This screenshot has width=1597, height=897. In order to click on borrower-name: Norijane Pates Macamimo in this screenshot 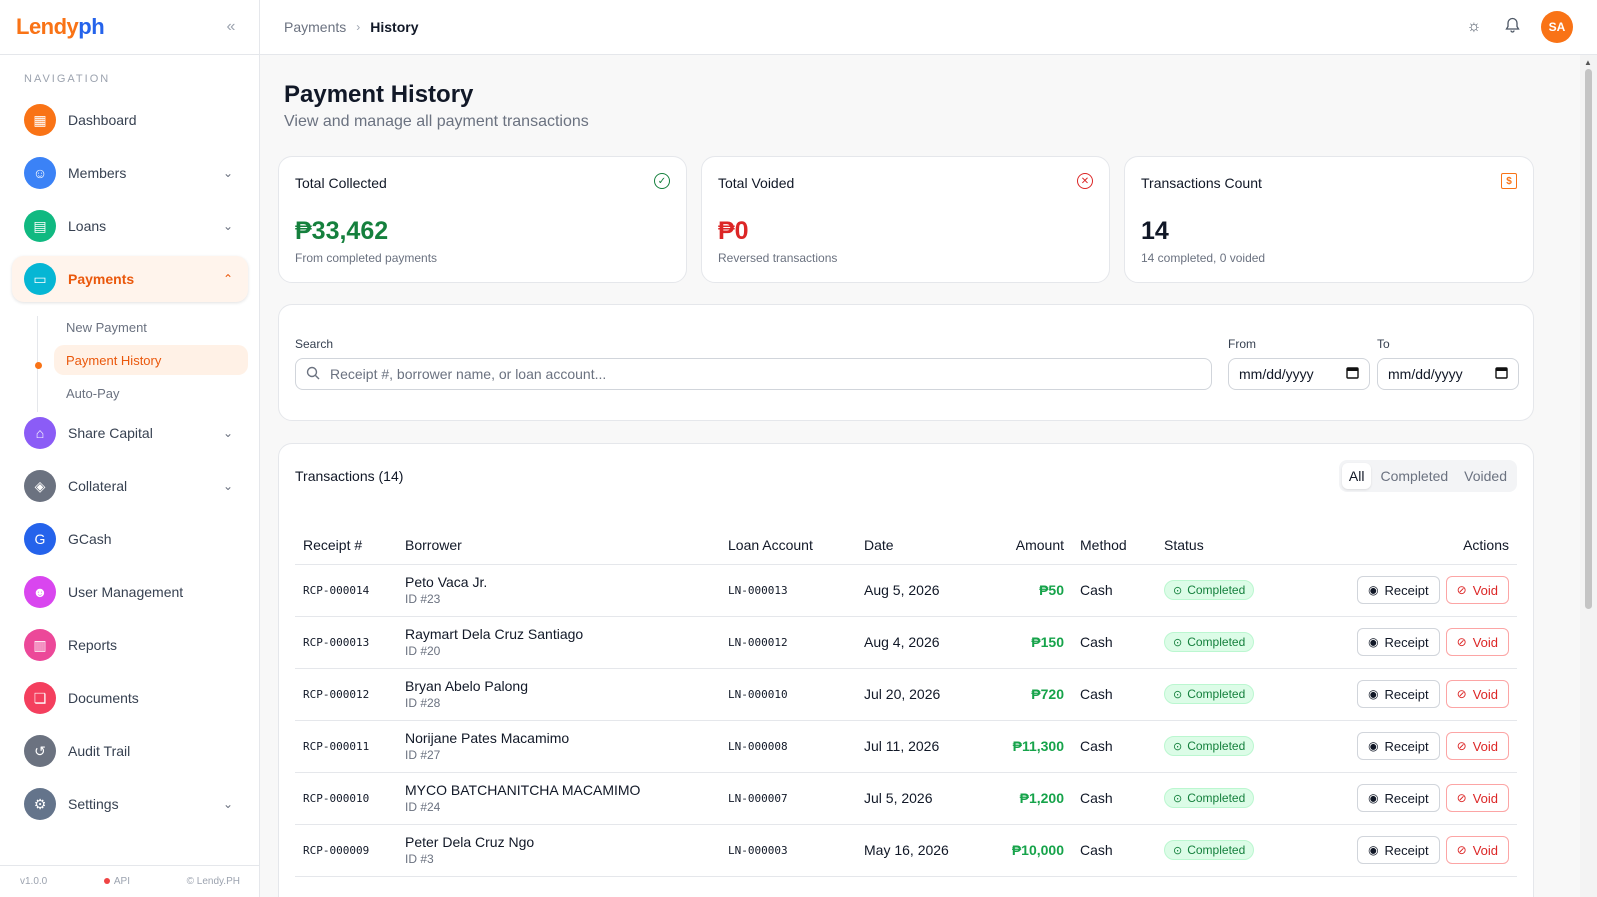, I will do `click(487, 738)`.